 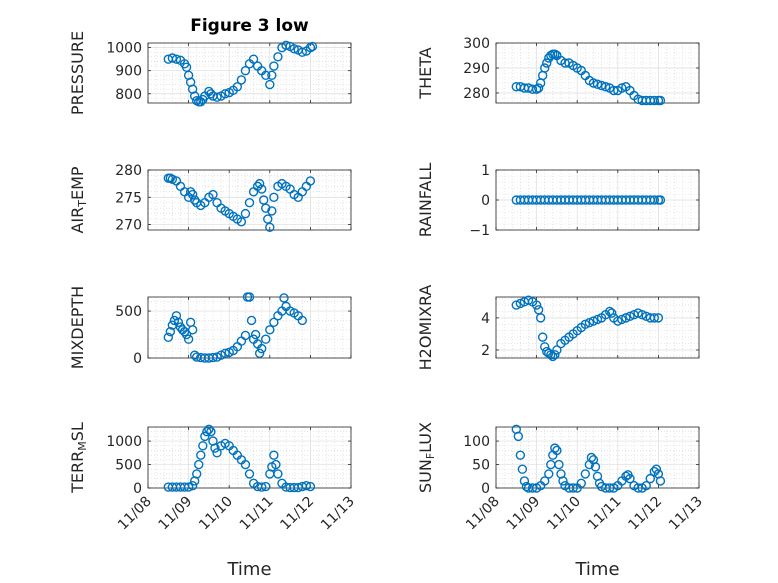 I want to click on y-axis-label: TERRMSL, so click(x=78, y=458).